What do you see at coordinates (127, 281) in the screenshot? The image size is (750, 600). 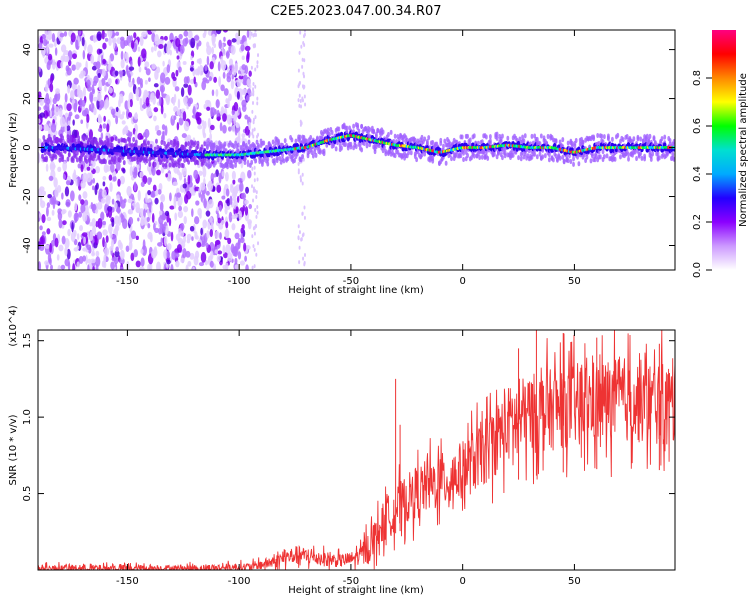 I see `x-tick-label: -150` at bounding box center [127, 281].